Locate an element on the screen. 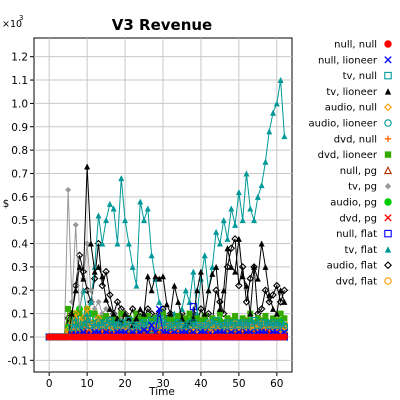 Image resolution: width=400 pixels, height=400 pixels. x-tick-label: 40 is located at coordinates (200, 384).